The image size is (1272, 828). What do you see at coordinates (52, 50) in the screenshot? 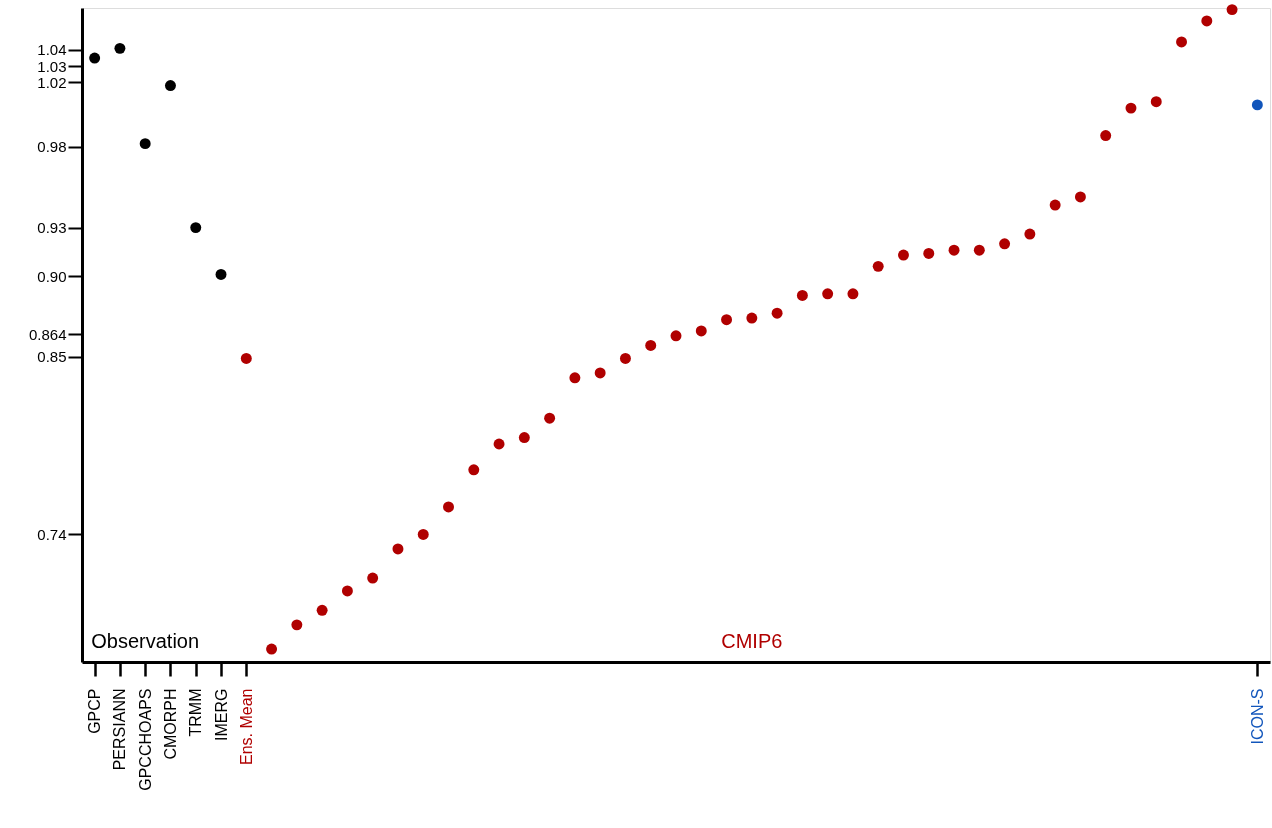
I see `y-tick-label: 1.04` at bounding box center [52, 50].